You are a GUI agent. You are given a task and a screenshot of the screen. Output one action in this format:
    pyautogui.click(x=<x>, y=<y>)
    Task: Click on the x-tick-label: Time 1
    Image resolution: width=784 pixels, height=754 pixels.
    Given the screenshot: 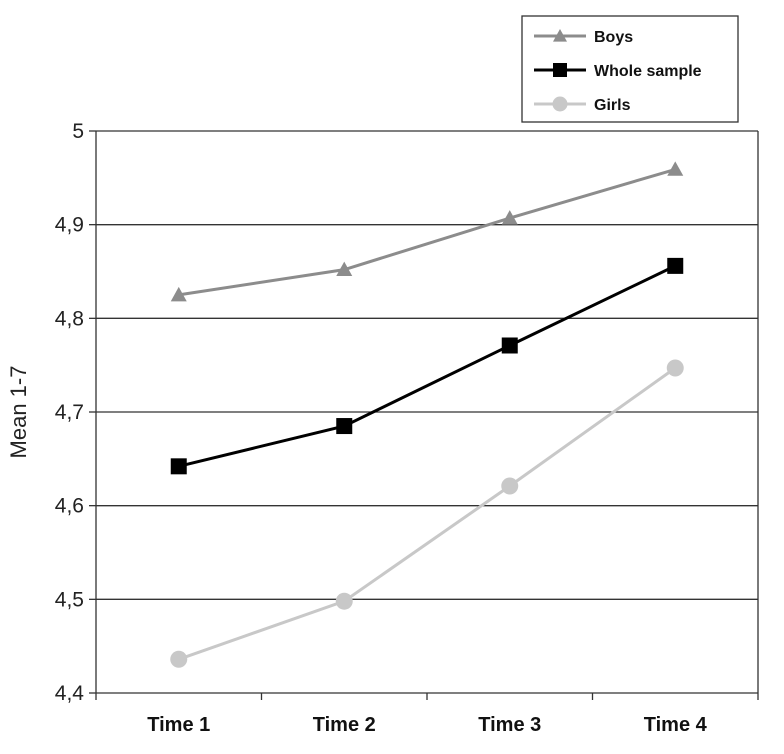 What is the action you would take?
    pyautogui.click(x=178, y=725)
    